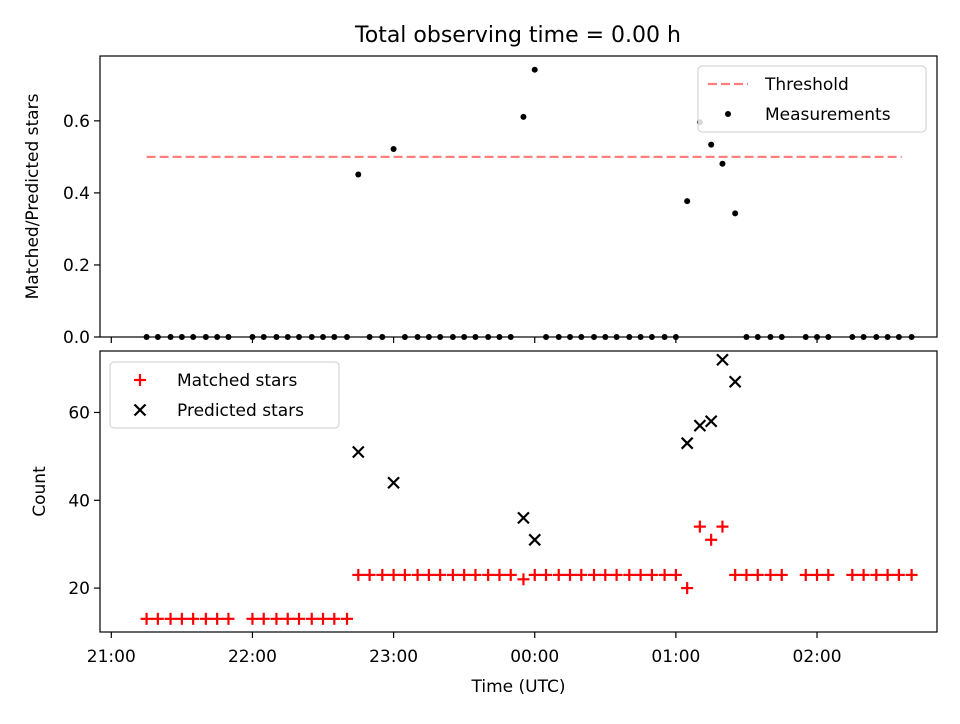 The image size is (960, 724). What do you see at coordinates (76, 122) in the screenshot?
I see `top-y-tick-label: 0.6` at bounding box center [76, 122].